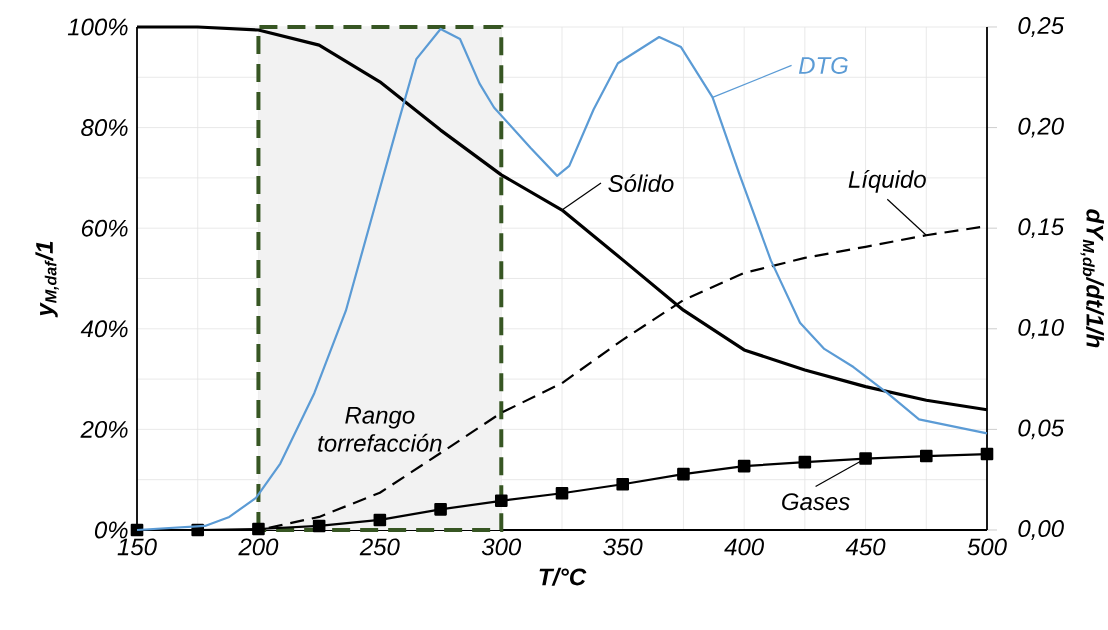  What do you see at coordinates (97, 27) in the screenshot?
I see `y-tick-label: 100%` at bounding box center [97, 27].